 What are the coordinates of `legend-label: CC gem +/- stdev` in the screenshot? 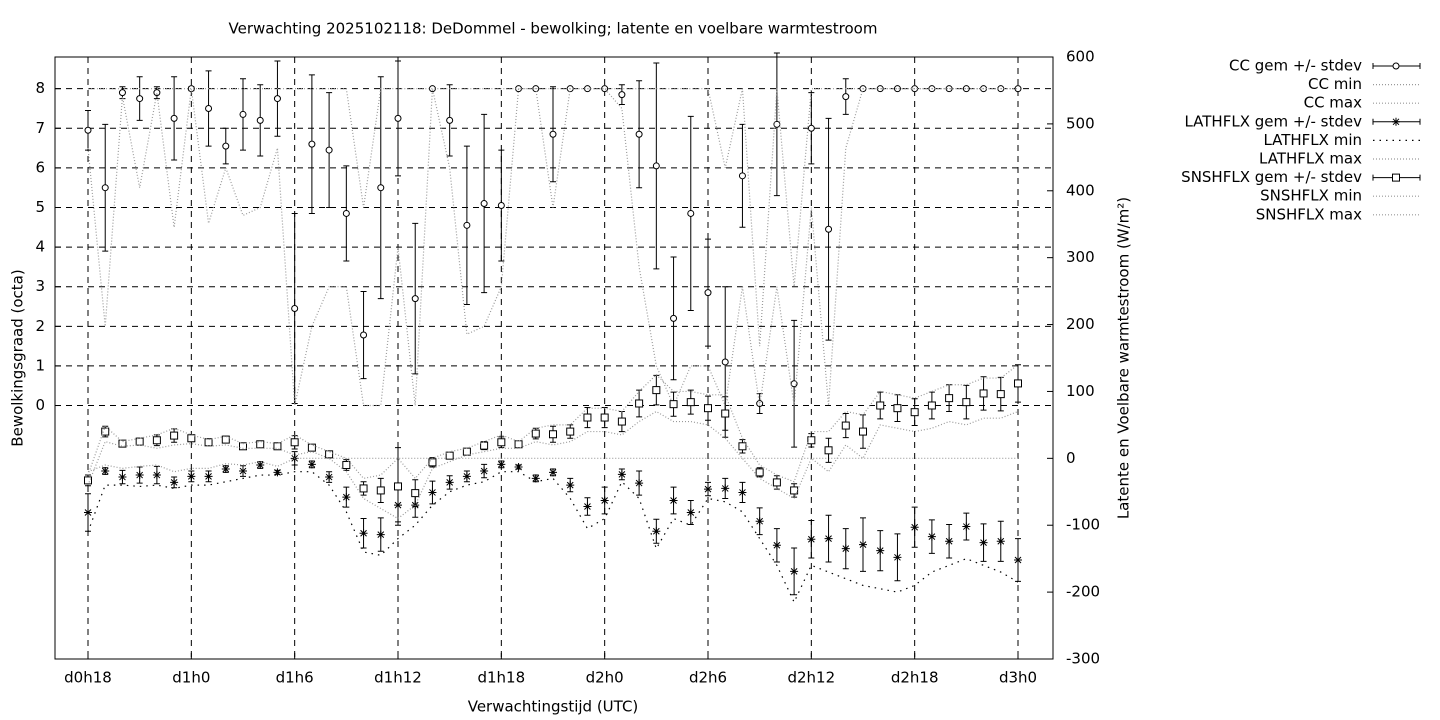 It's located at (1295, 66).